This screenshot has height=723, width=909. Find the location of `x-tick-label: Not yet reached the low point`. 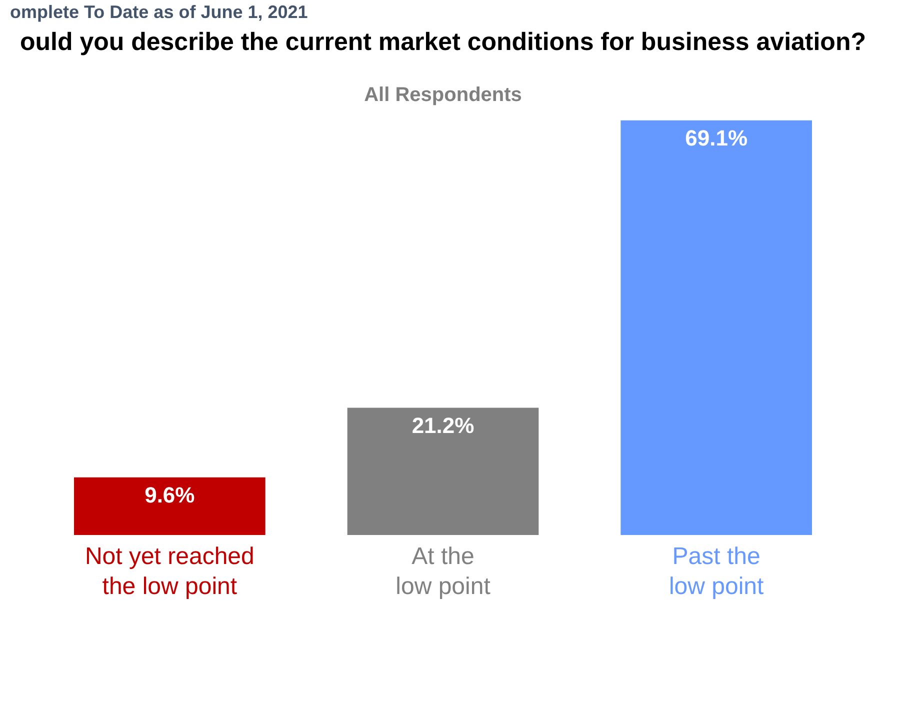

x-tick-label: Not yet reached the low point is located at coordinates (169, 571).